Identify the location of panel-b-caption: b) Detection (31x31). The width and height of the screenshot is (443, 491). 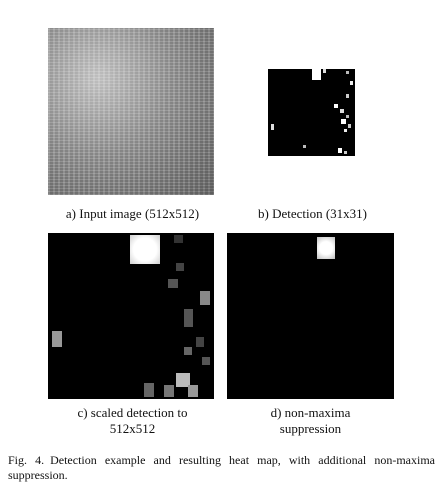
(312, 213).